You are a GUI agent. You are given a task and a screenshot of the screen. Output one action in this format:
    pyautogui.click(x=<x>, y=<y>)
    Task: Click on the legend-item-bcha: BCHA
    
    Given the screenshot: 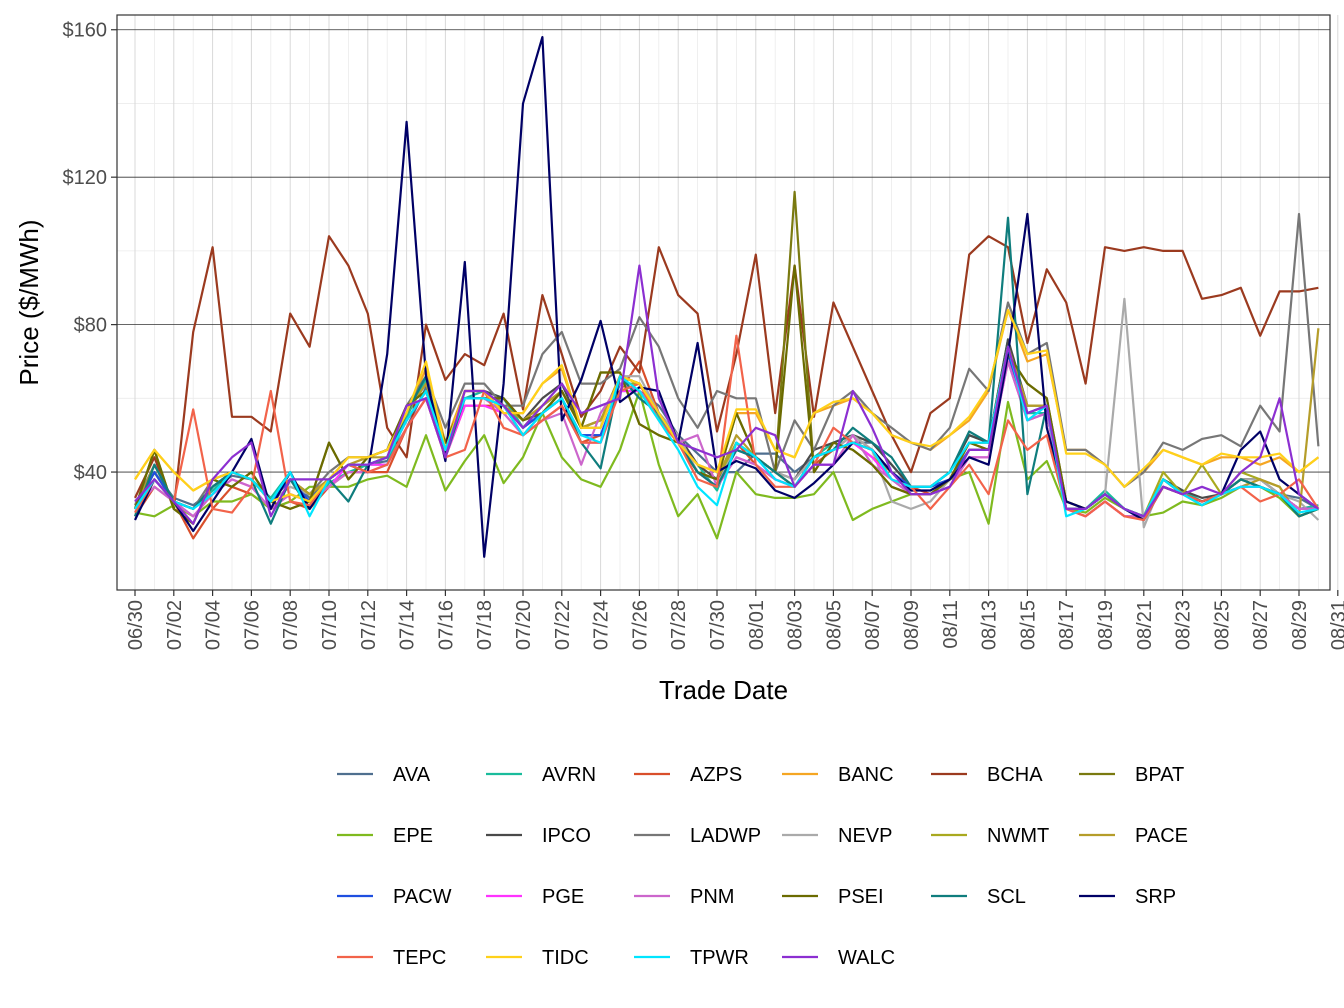 What is the action you would take?
    pyautogui.click(x=987, y=775)
    